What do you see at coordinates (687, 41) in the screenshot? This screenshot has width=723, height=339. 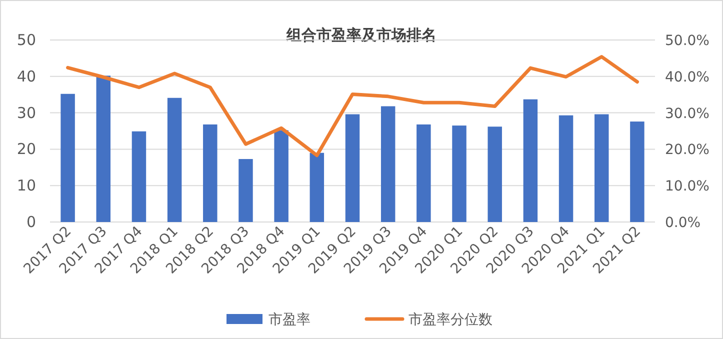 I see `y2-tick-label: 50.0%` at bounding box center [687, 41].